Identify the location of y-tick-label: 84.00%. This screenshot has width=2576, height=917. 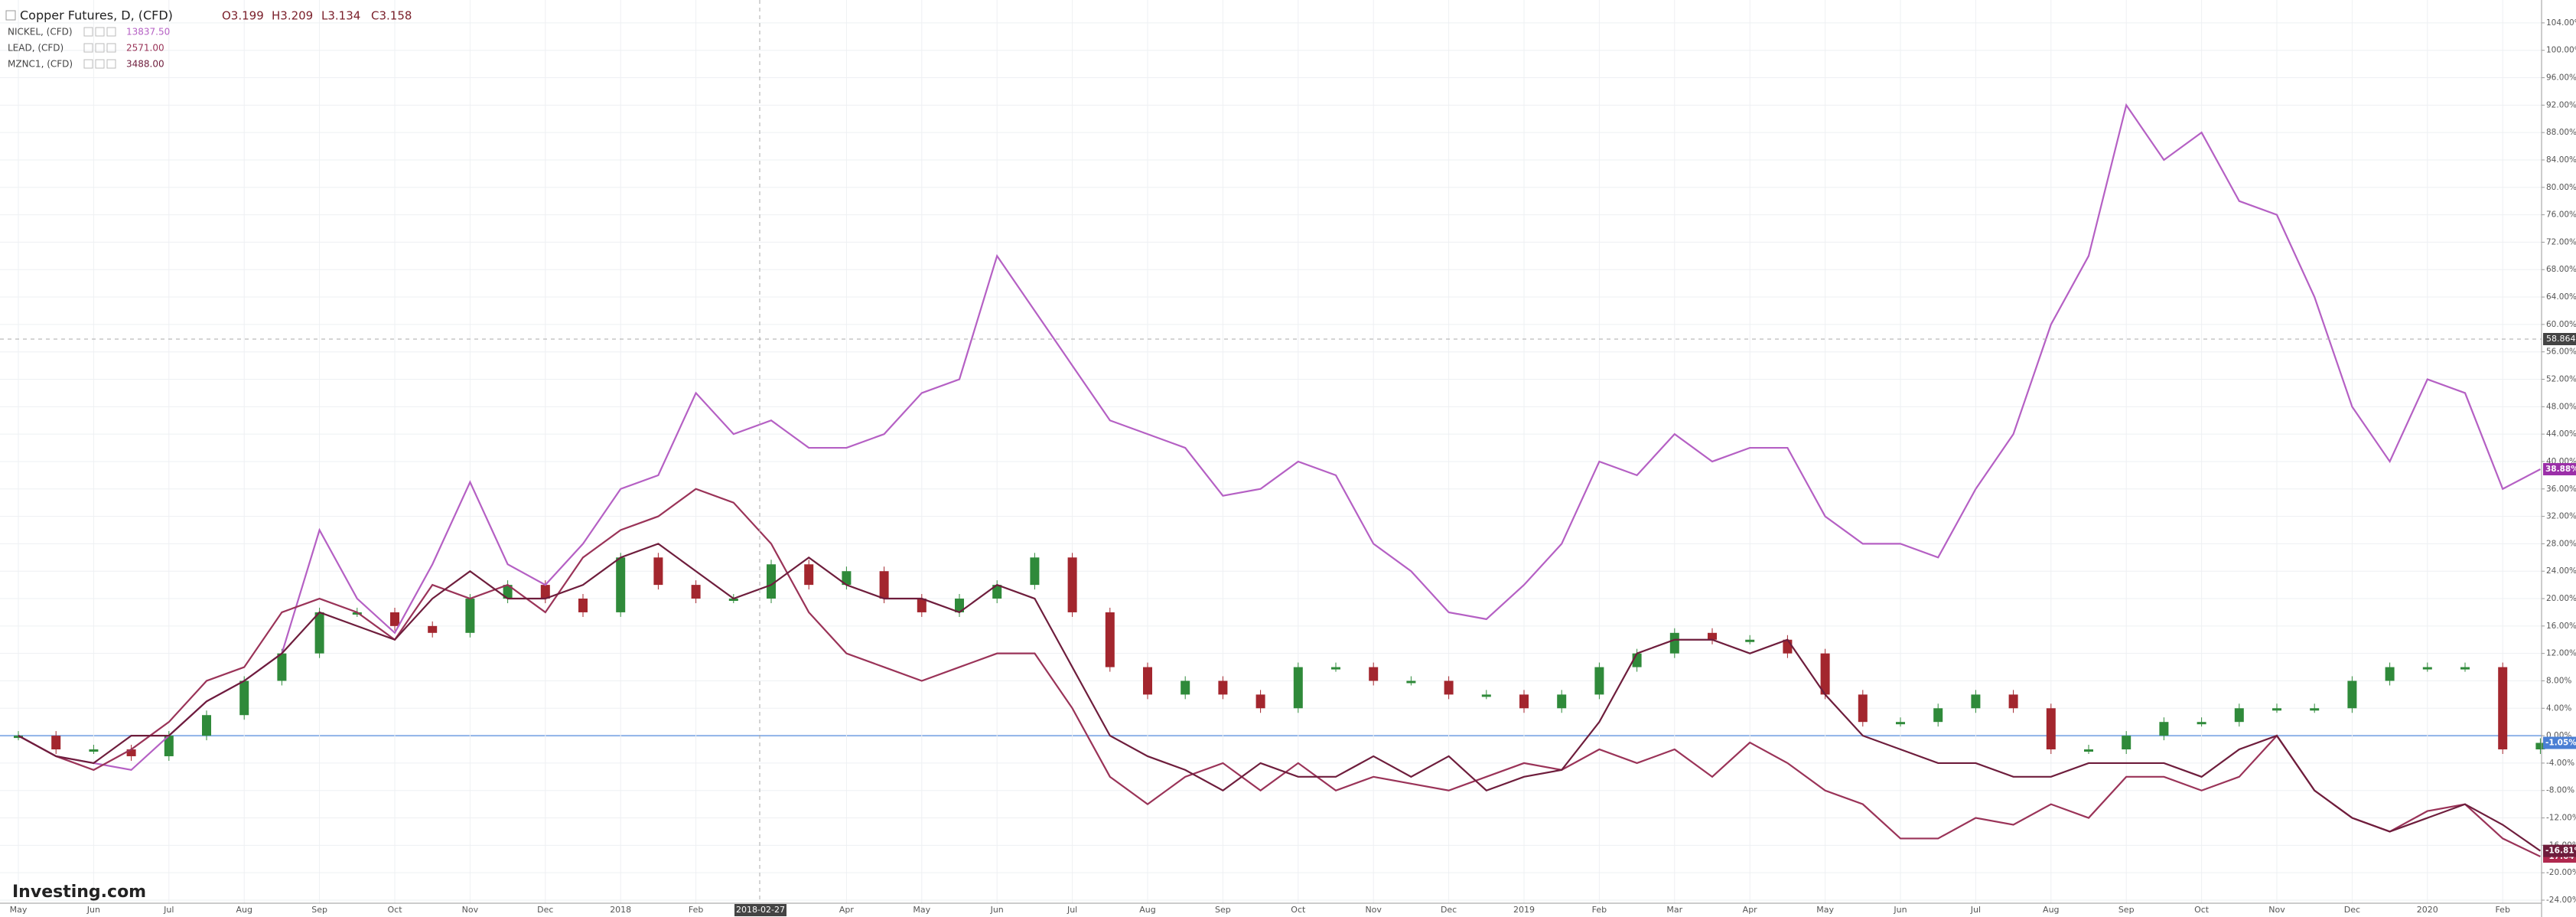
(2561, 160).